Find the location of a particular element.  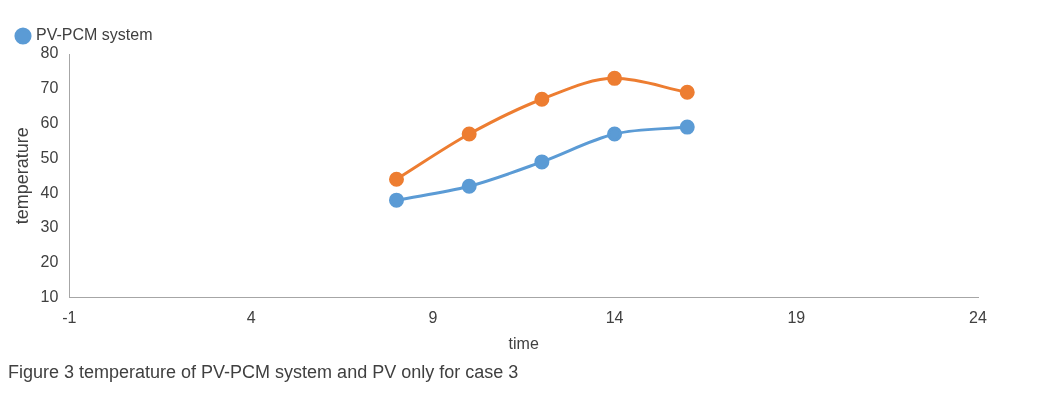

y-axis-title: temperature is located at coordinates (21, 176).